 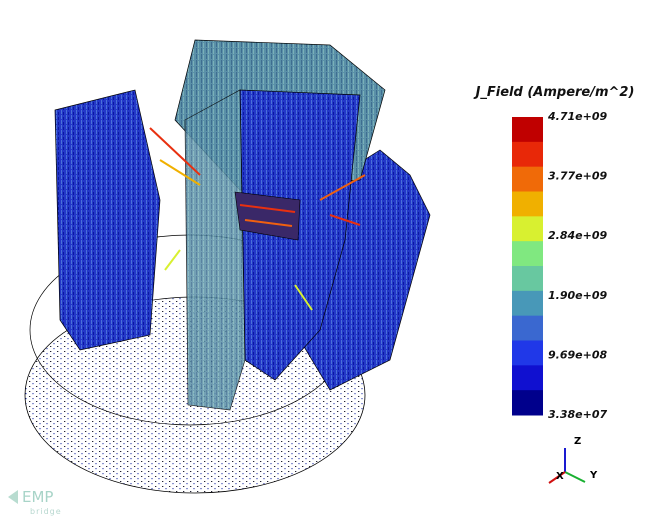 What do you see at coordinates (577, 295) in the screenshot?
I see `color-bar-label: 1.90e+09` at bounding box center [577, 295].